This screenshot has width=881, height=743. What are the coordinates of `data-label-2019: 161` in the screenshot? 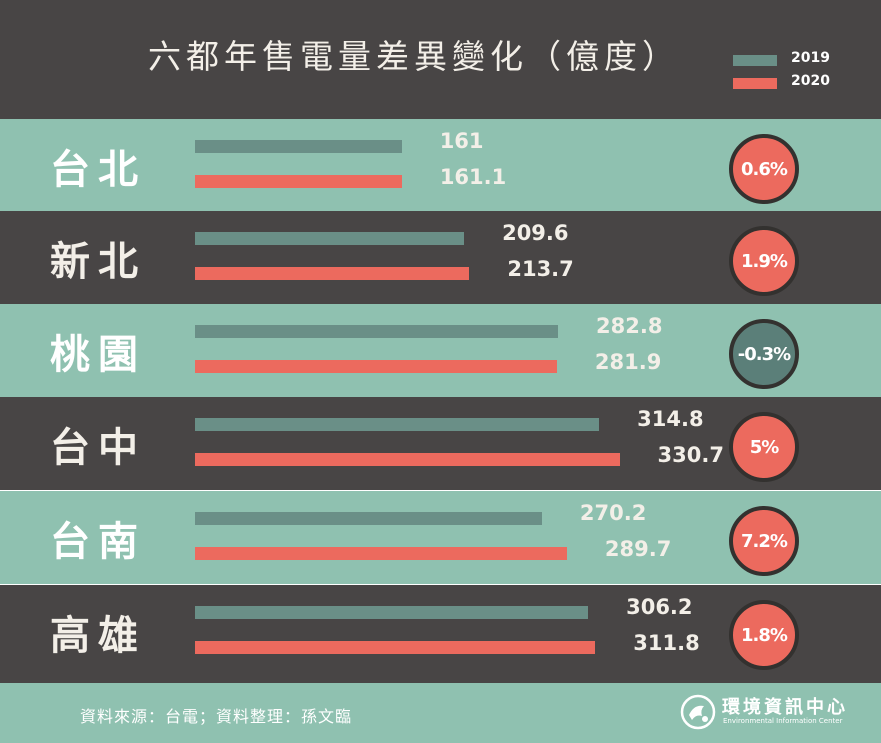 It's located at (461, 141).